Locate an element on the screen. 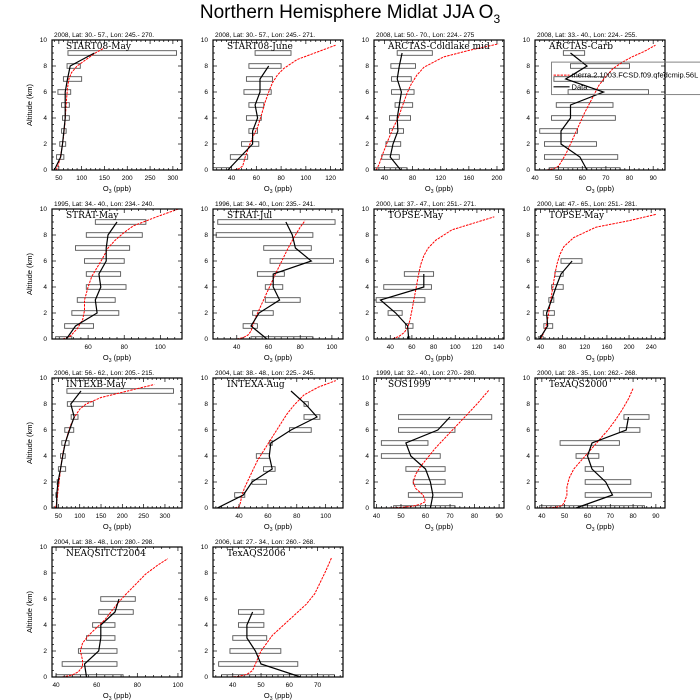 Image resolution: width=700 pixels, height=700 pixels. panel-name: TOPSE-May is located at coordinates (577, 216).